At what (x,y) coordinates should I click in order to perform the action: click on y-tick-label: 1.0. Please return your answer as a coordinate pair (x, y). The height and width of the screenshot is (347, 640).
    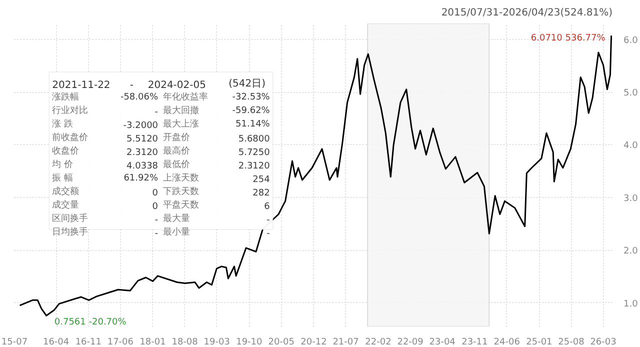
    Looking at the image, I should click on (631, 304).